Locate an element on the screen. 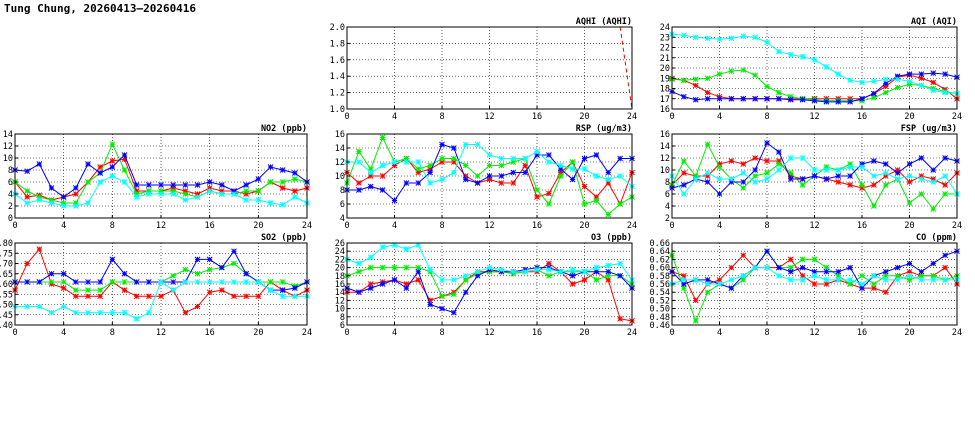 Image resolution: width=975 pixels, height=447 pixels. y-tick-label: 0.70 is located at coordinates (6, 265).